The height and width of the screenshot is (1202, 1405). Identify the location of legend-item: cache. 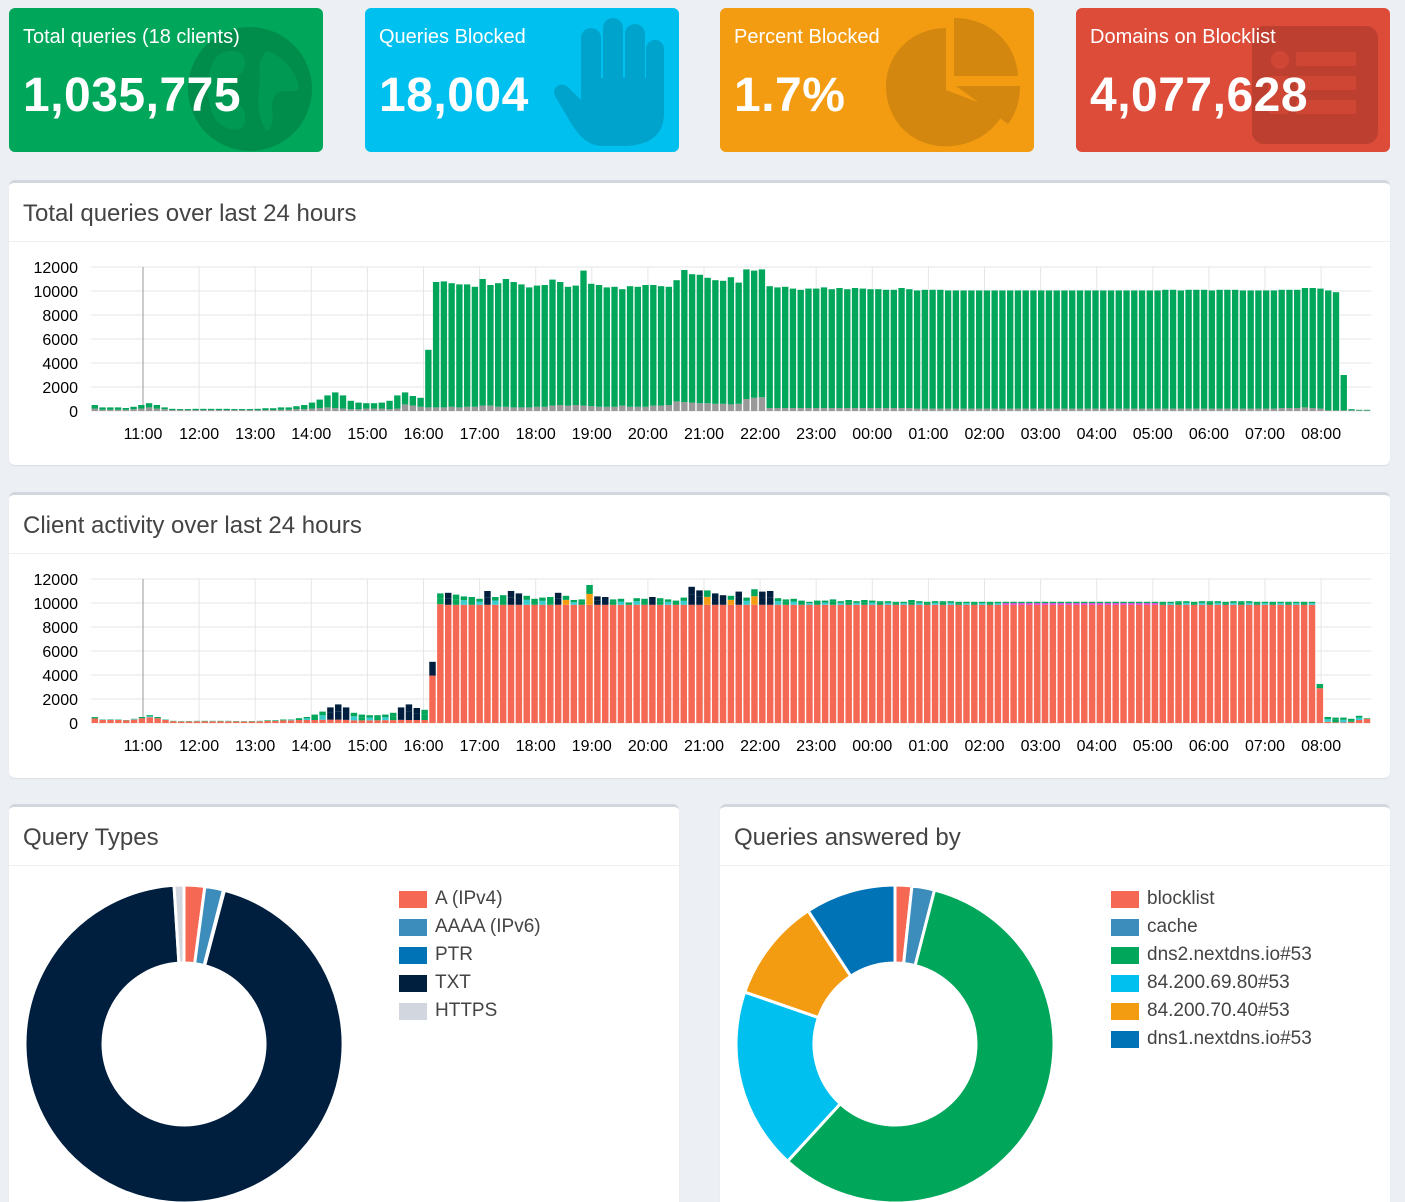
(1211, 927).